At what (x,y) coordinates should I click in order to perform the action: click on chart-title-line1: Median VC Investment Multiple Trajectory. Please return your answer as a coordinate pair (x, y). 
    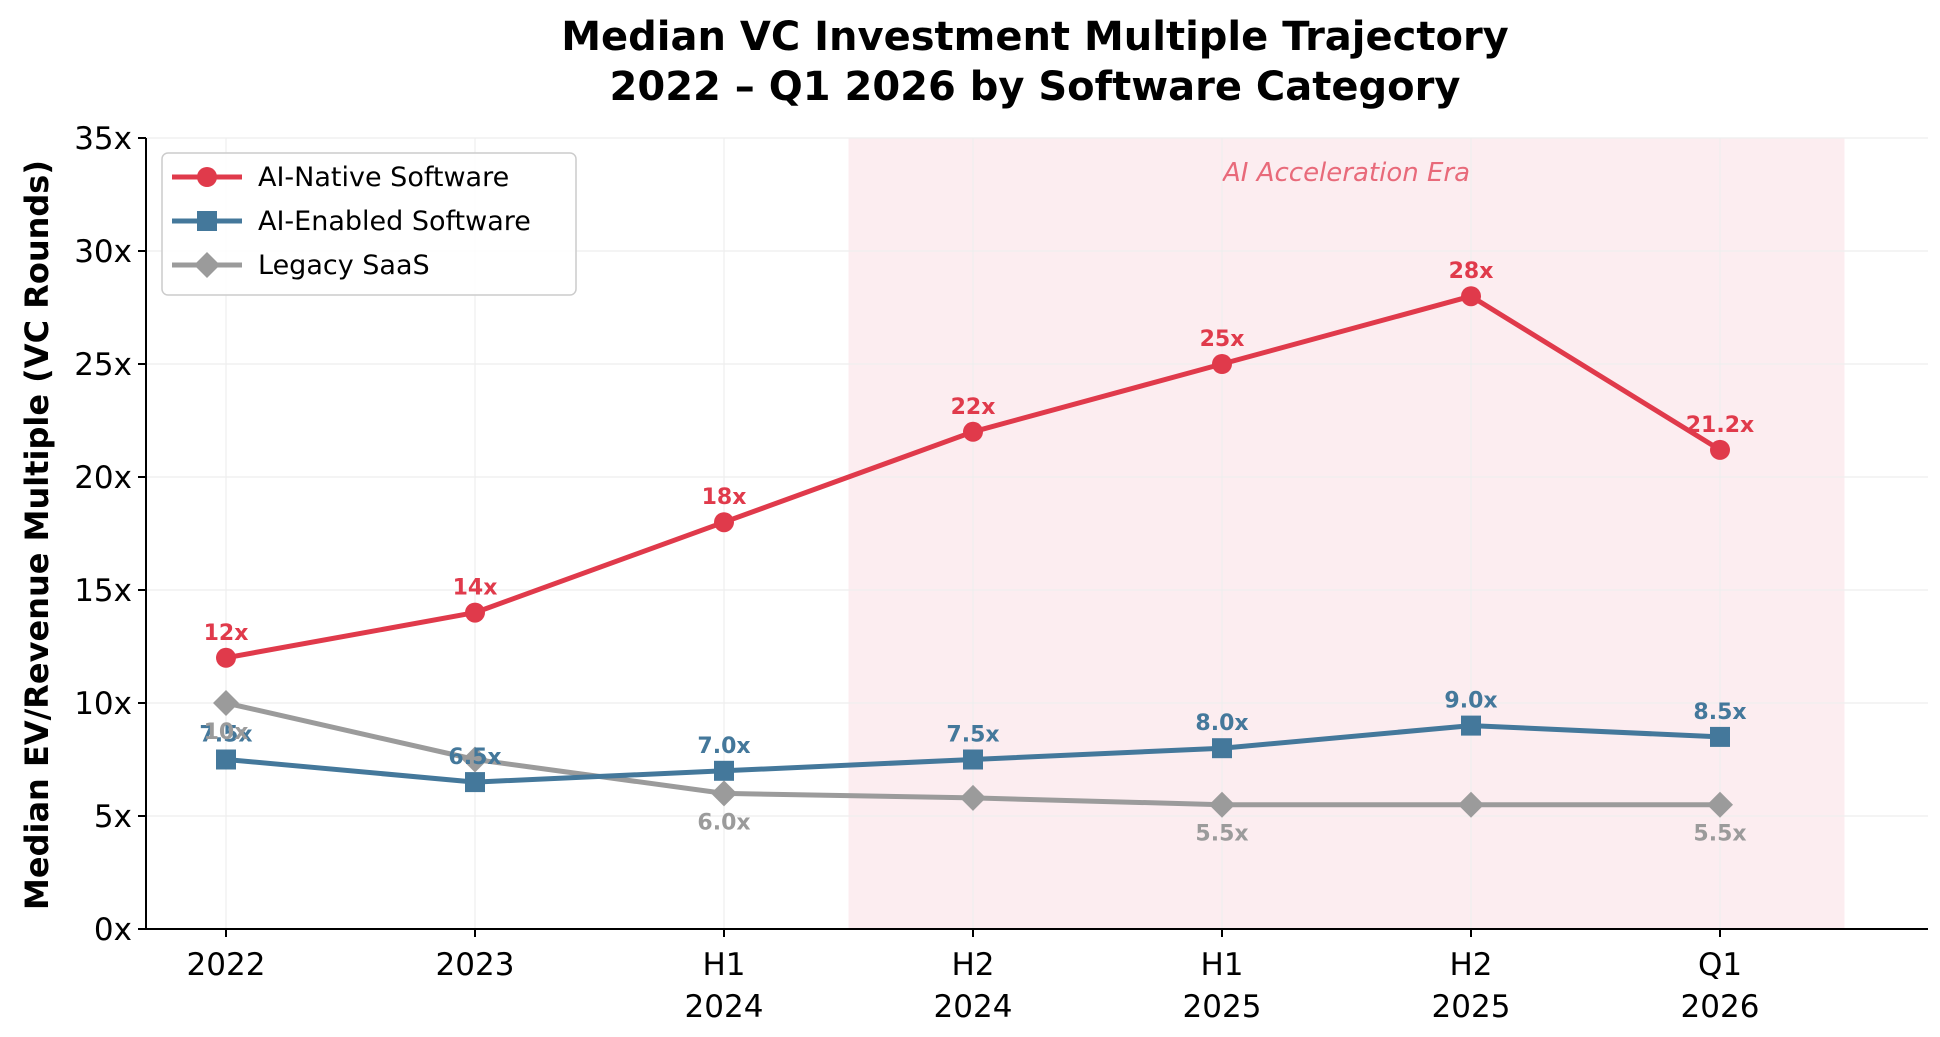
    Looking at the image, I should click on (1035, 37).